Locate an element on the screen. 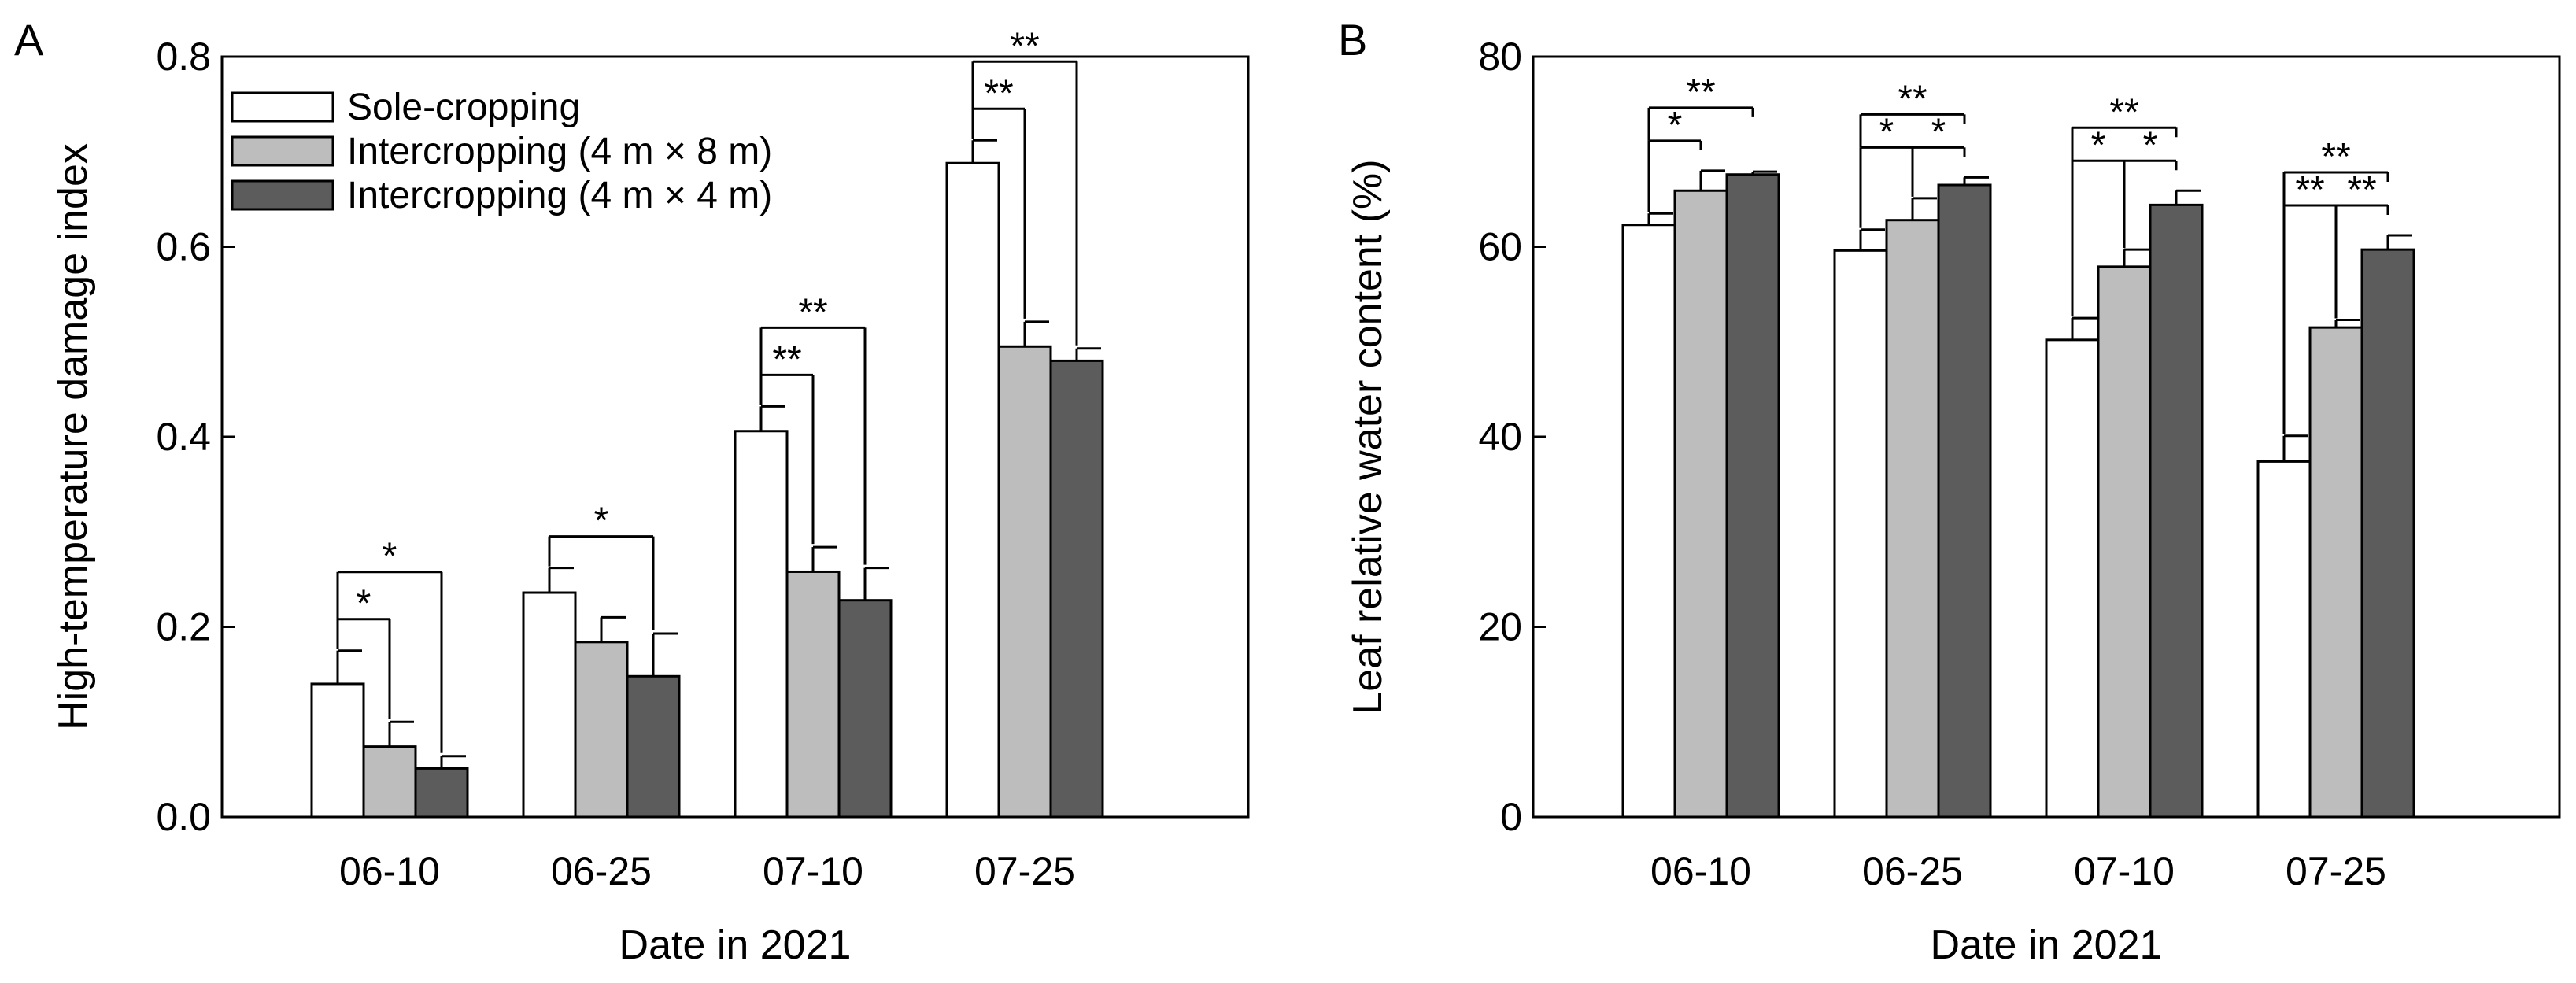  y-tick-label: 0.2 is located at coordinates (183, 627).